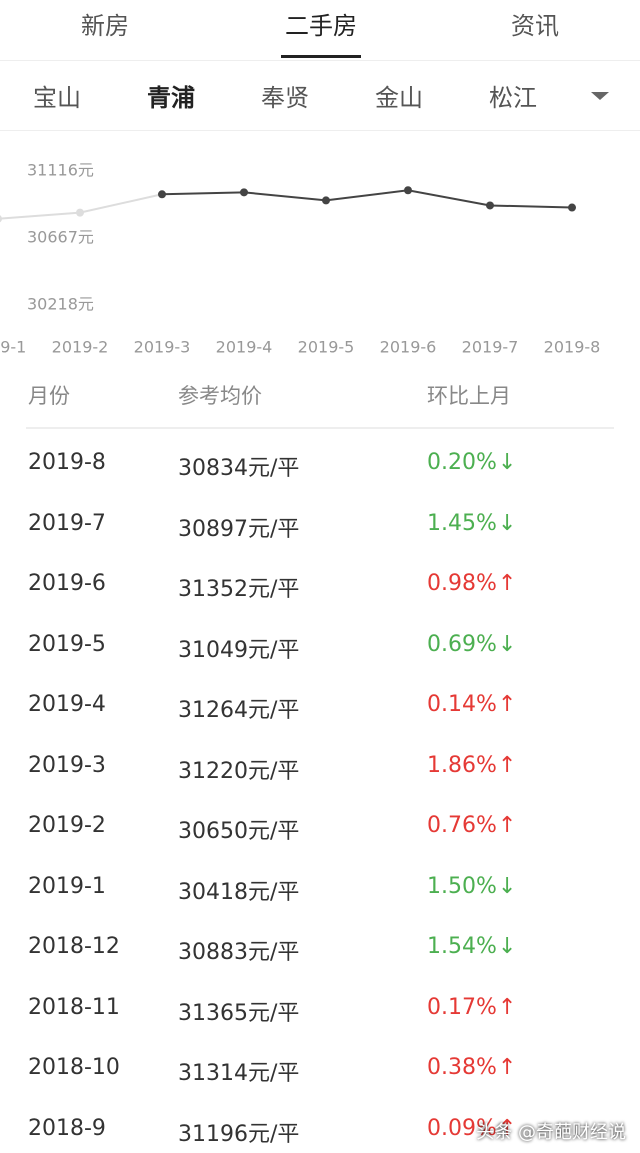  I want to click on x-tick-label: 2019-1, so click(13, 347).